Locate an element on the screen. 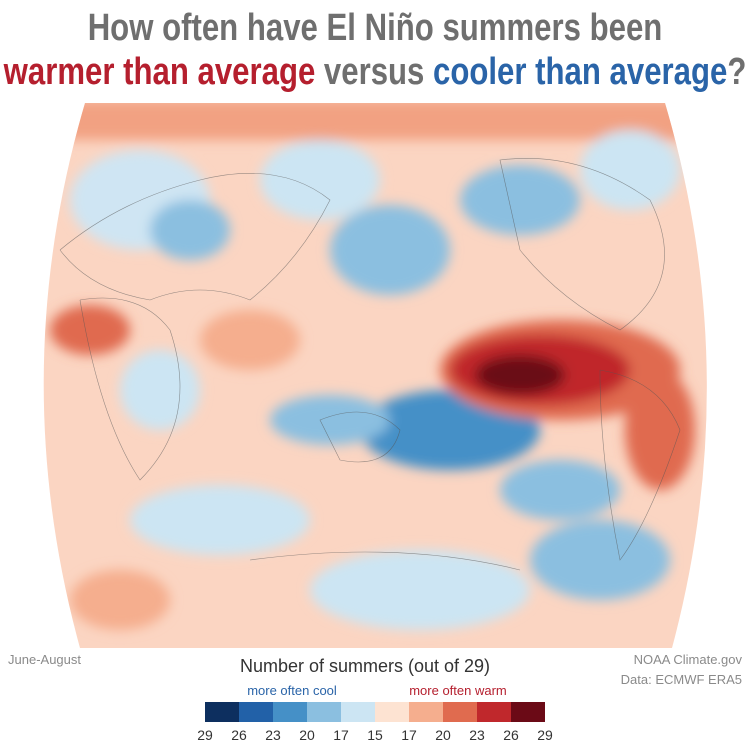  legend: 29 26 23 20 17 15 17 20 23 26 29 is located at coordinates (375, 722).